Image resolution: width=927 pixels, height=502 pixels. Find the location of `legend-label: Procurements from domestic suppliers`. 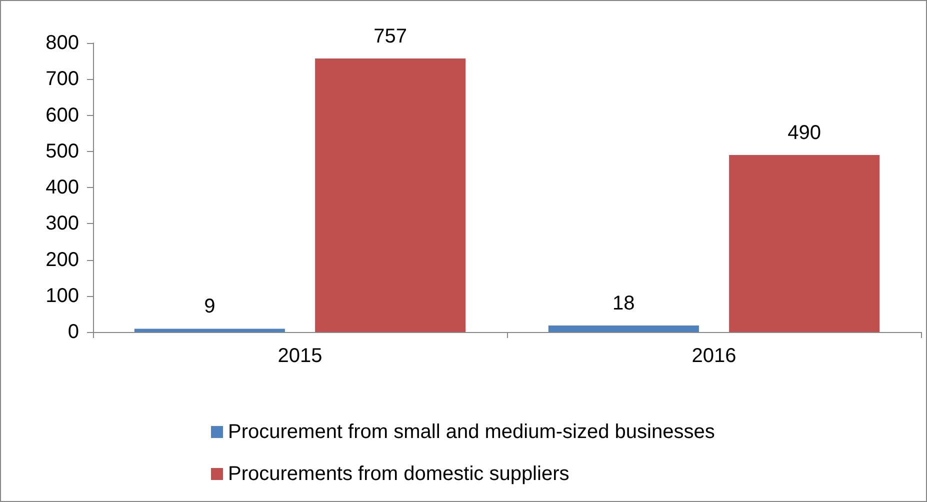

legend-label: Procurements from domestic suppliers is located at coordinates (399, 474).